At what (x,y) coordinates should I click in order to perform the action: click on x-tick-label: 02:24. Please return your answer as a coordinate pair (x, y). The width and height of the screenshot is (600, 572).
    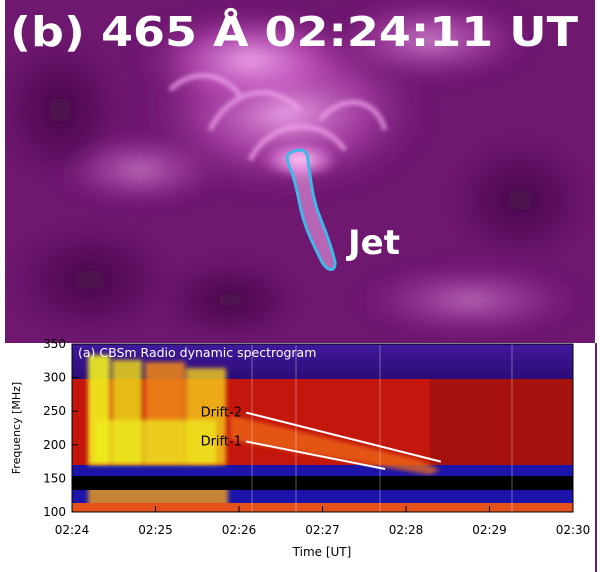
    Looking at the image, I should click on (72, 530).